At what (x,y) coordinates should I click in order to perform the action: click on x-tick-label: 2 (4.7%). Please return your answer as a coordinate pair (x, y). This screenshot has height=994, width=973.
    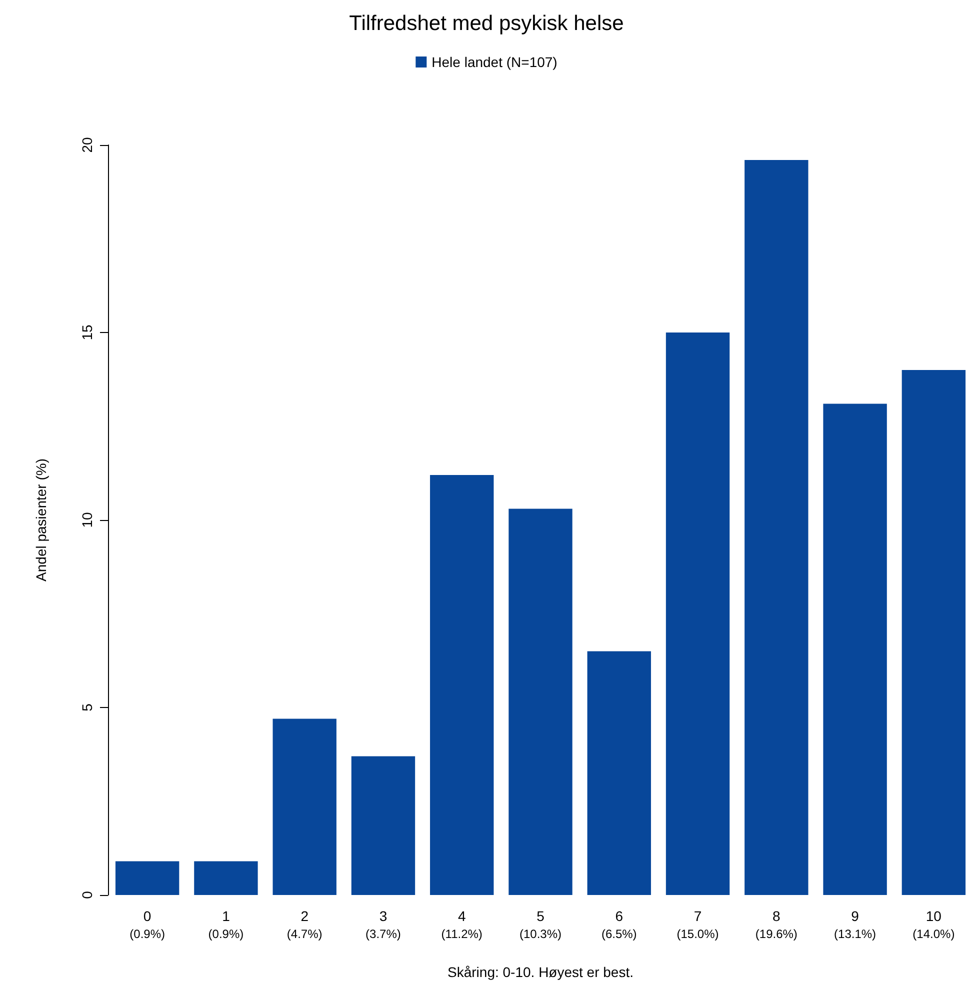
    Looking at the image, I should click on (304, 924).